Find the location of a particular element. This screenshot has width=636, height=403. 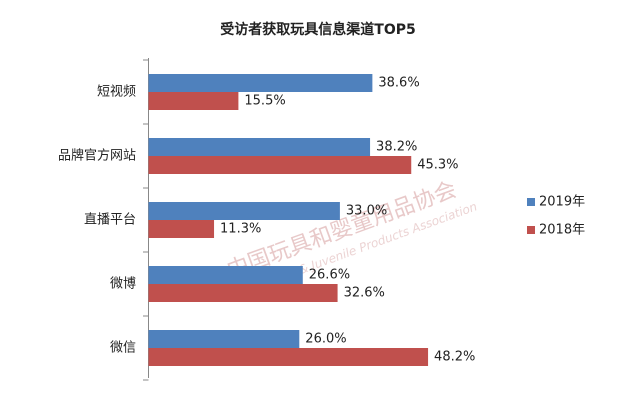

legend-label: 2018年 is located at coordinates (562, 230).